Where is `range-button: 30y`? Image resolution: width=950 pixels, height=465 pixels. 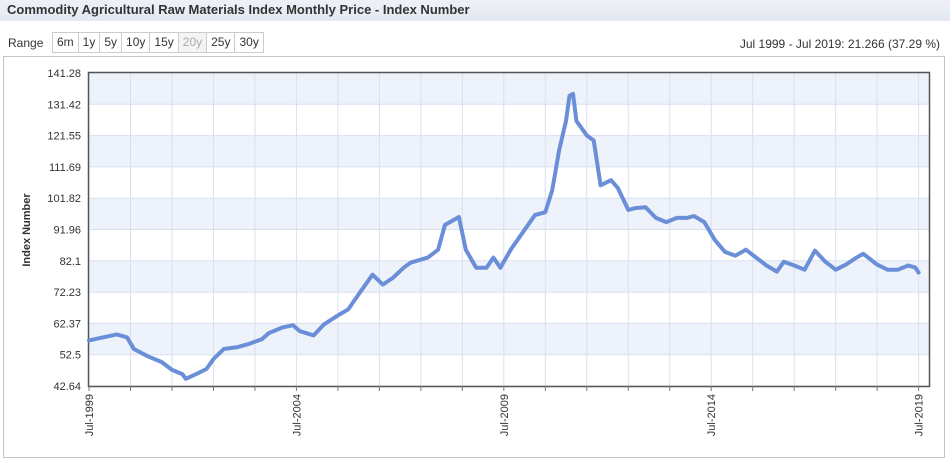 range-button: 30y is located at coordinates (249, 42).